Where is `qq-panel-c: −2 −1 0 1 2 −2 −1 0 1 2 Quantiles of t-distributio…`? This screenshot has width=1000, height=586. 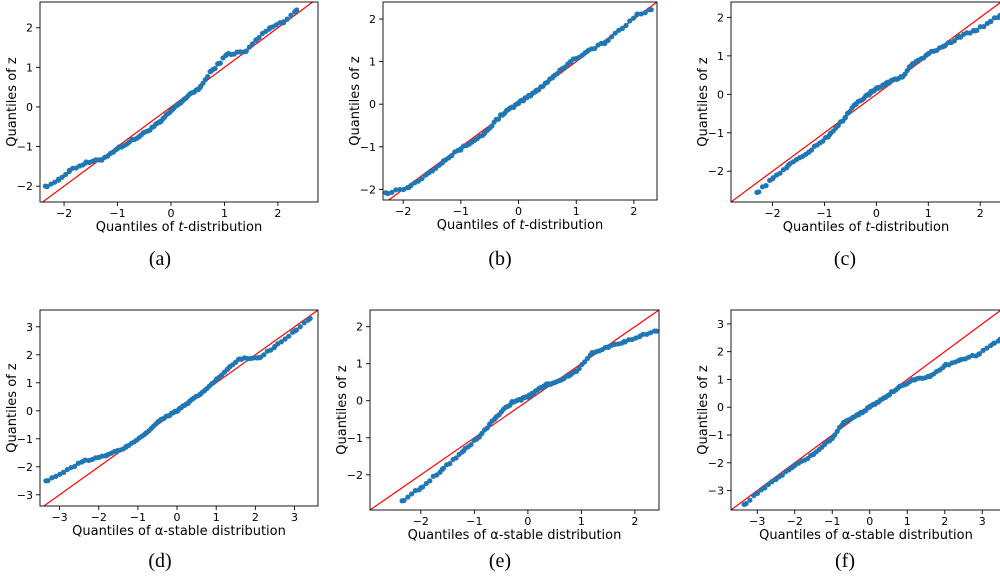
qq-panel-c: −2 −1 0 1 2 −2 −1 0 1 2 Quantiles of t-distributio… is located at coordinates (848, 135).